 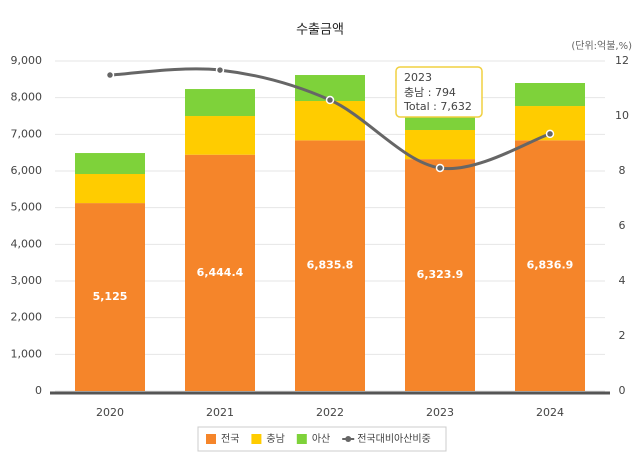 What do you see at coordinates (330, 412) in the screenshot?
I see `x-tick-label: 2022` at bounding box center [330, 412].